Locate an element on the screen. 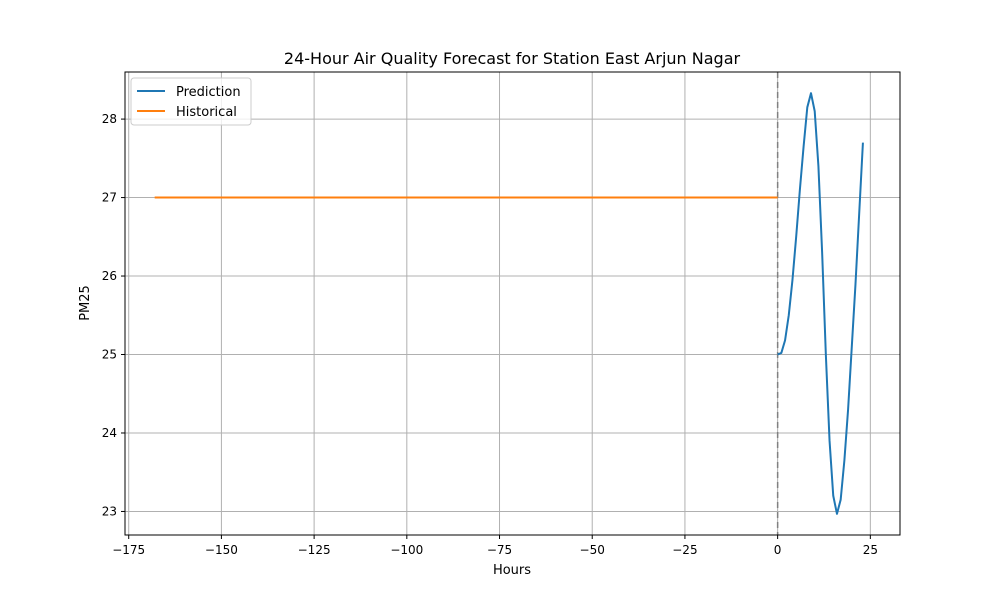  x-axis-label: Hours is located at coordinates (512, 570).